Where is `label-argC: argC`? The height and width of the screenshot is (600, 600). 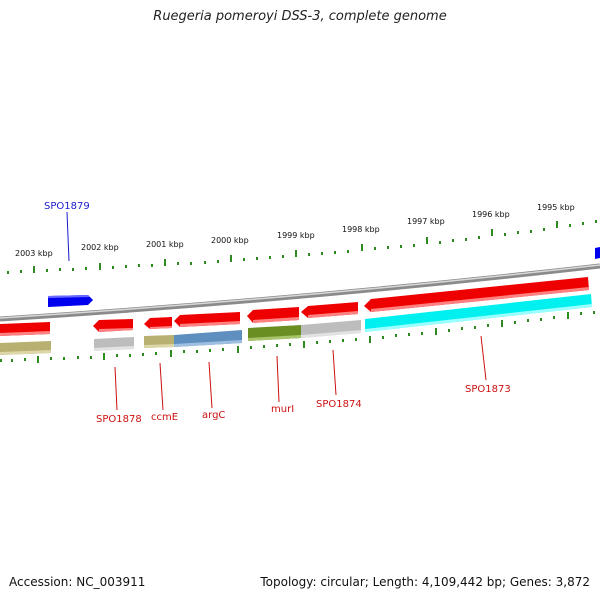 label-argC: argC is located at coordinates (213, 415).